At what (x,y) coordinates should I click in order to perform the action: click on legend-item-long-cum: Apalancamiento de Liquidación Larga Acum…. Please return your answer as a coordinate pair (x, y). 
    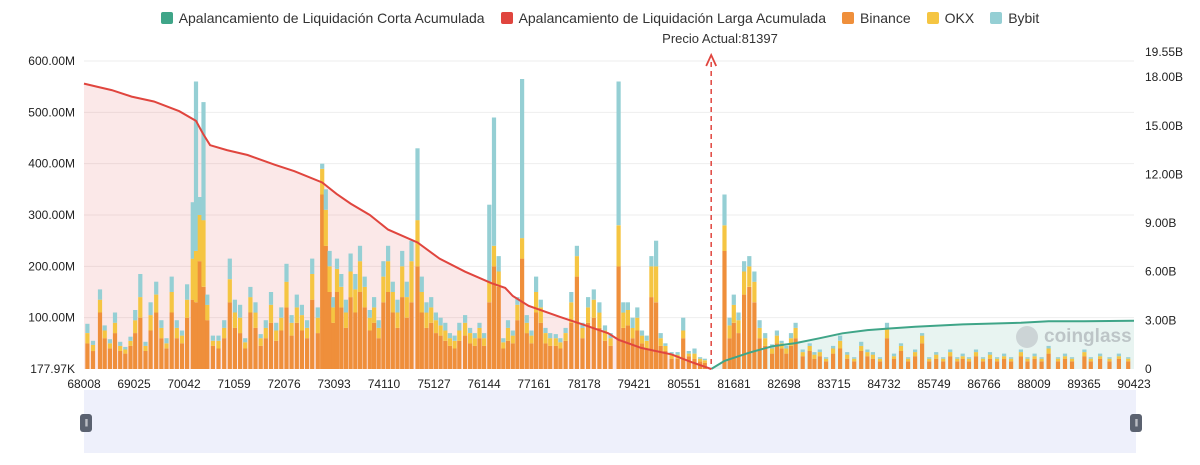
    Looking at the image, I should click on (663, 18).